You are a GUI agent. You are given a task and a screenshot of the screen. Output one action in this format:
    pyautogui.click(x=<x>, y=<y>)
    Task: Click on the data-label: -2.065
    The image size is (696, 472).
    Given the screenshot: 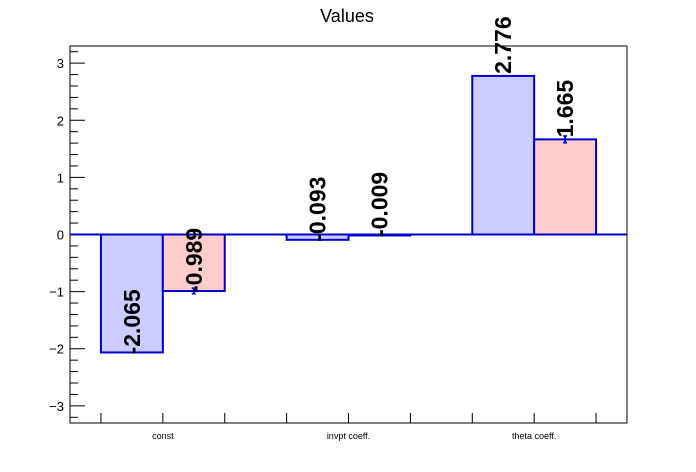 What is the action you would take?
    pyautogui.click(x=132, y=321)
    